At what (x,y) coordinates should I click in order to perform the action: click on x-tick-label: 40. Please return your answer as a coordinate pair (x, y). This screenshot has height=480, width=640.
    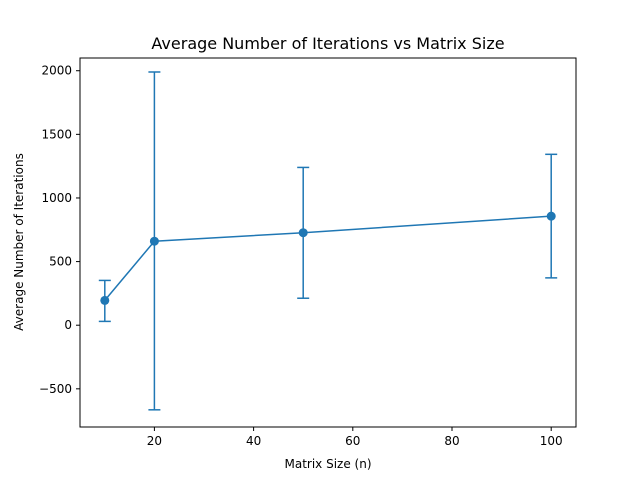
    Looking at the image, I should click on (253, 441).